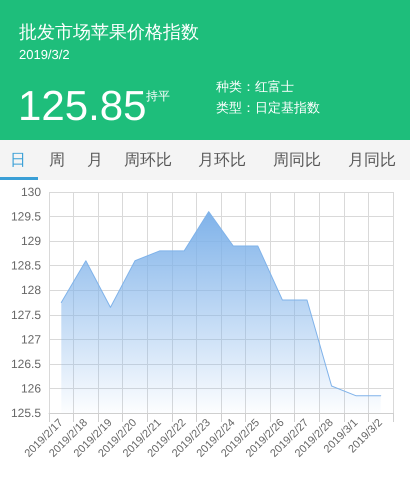 The width and height of the screenshot is (410, 487). I want to click on y-tick-label: 129, so click(31, 241).